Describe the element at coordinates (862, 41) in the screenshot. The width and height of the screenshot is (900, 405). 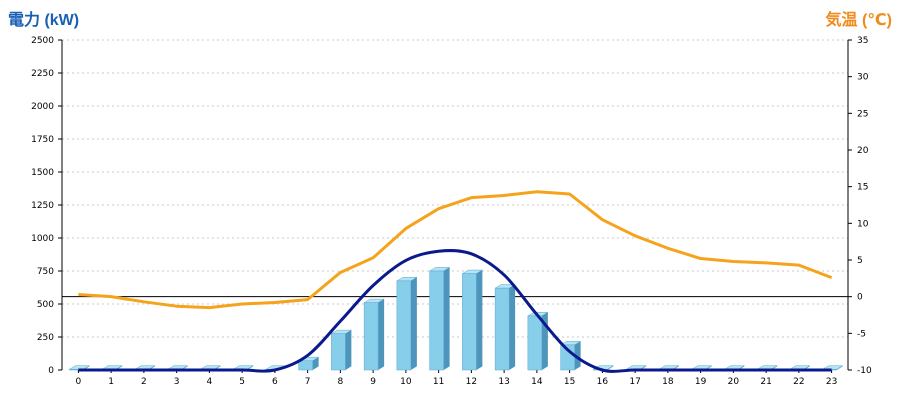
I see `right-tick-label: 35` at that location.